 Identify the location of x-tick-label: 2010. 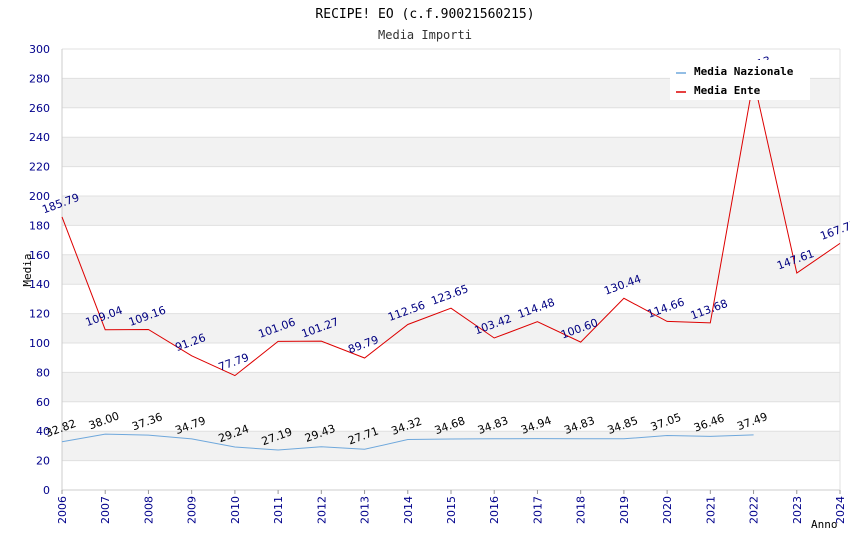
(235, 510).